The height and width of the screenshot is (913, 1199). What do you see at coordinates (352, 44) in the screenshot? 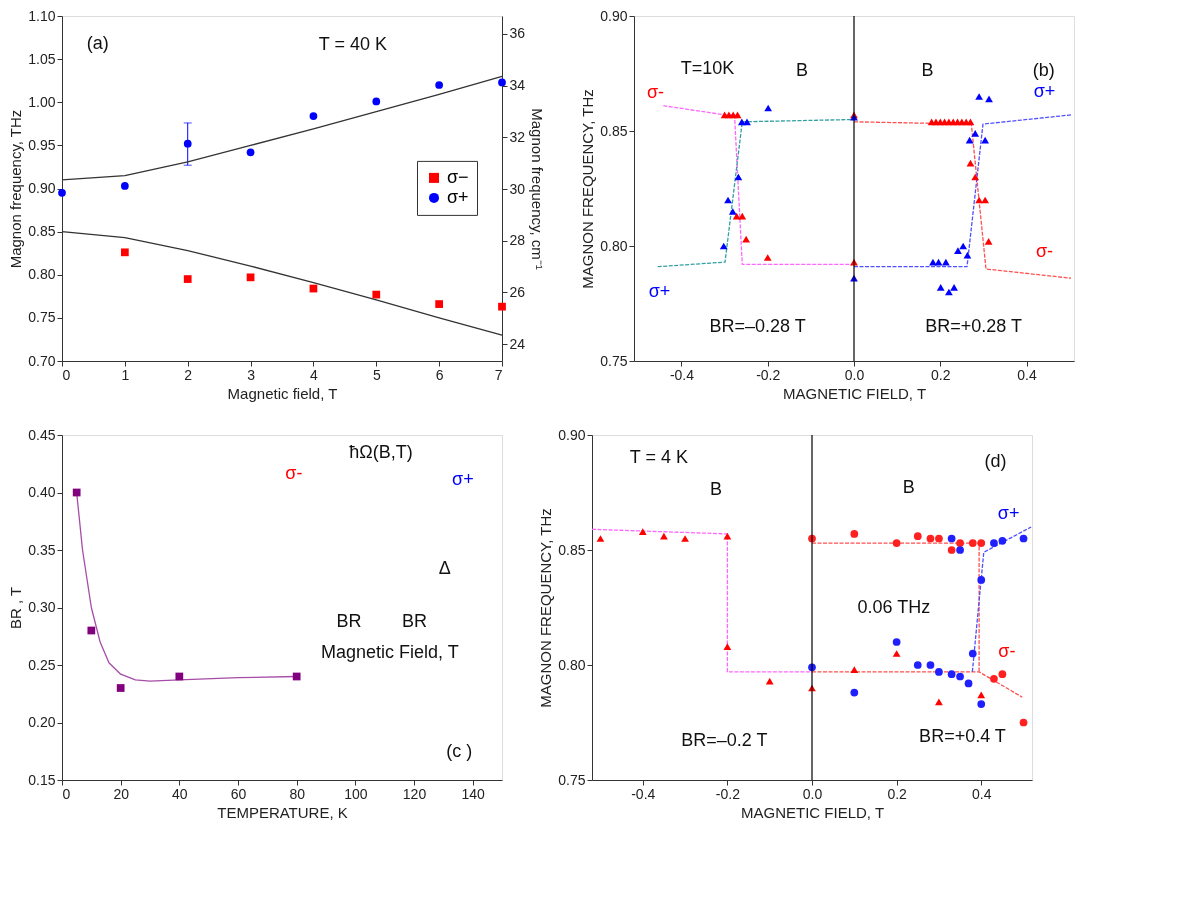
I see `annotation: T = 40 K` at bounding box center [352, 44].